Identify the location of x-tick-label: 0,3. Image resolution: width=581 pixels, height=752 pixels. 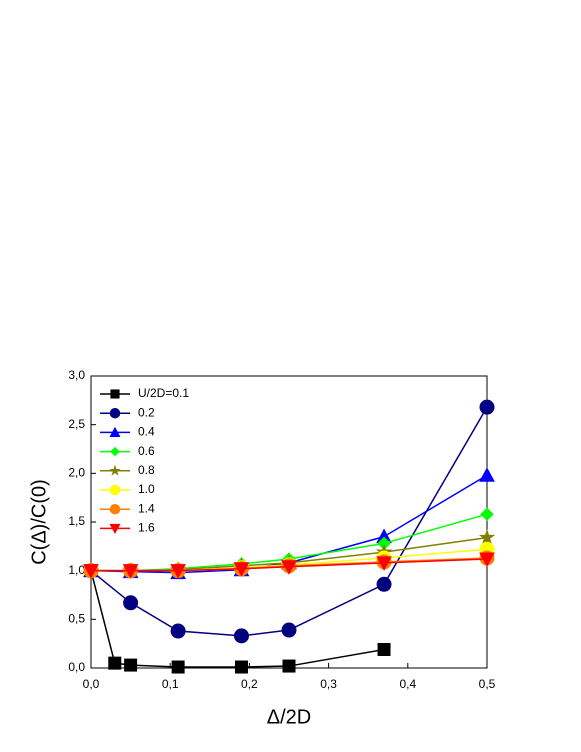
(328, 684).